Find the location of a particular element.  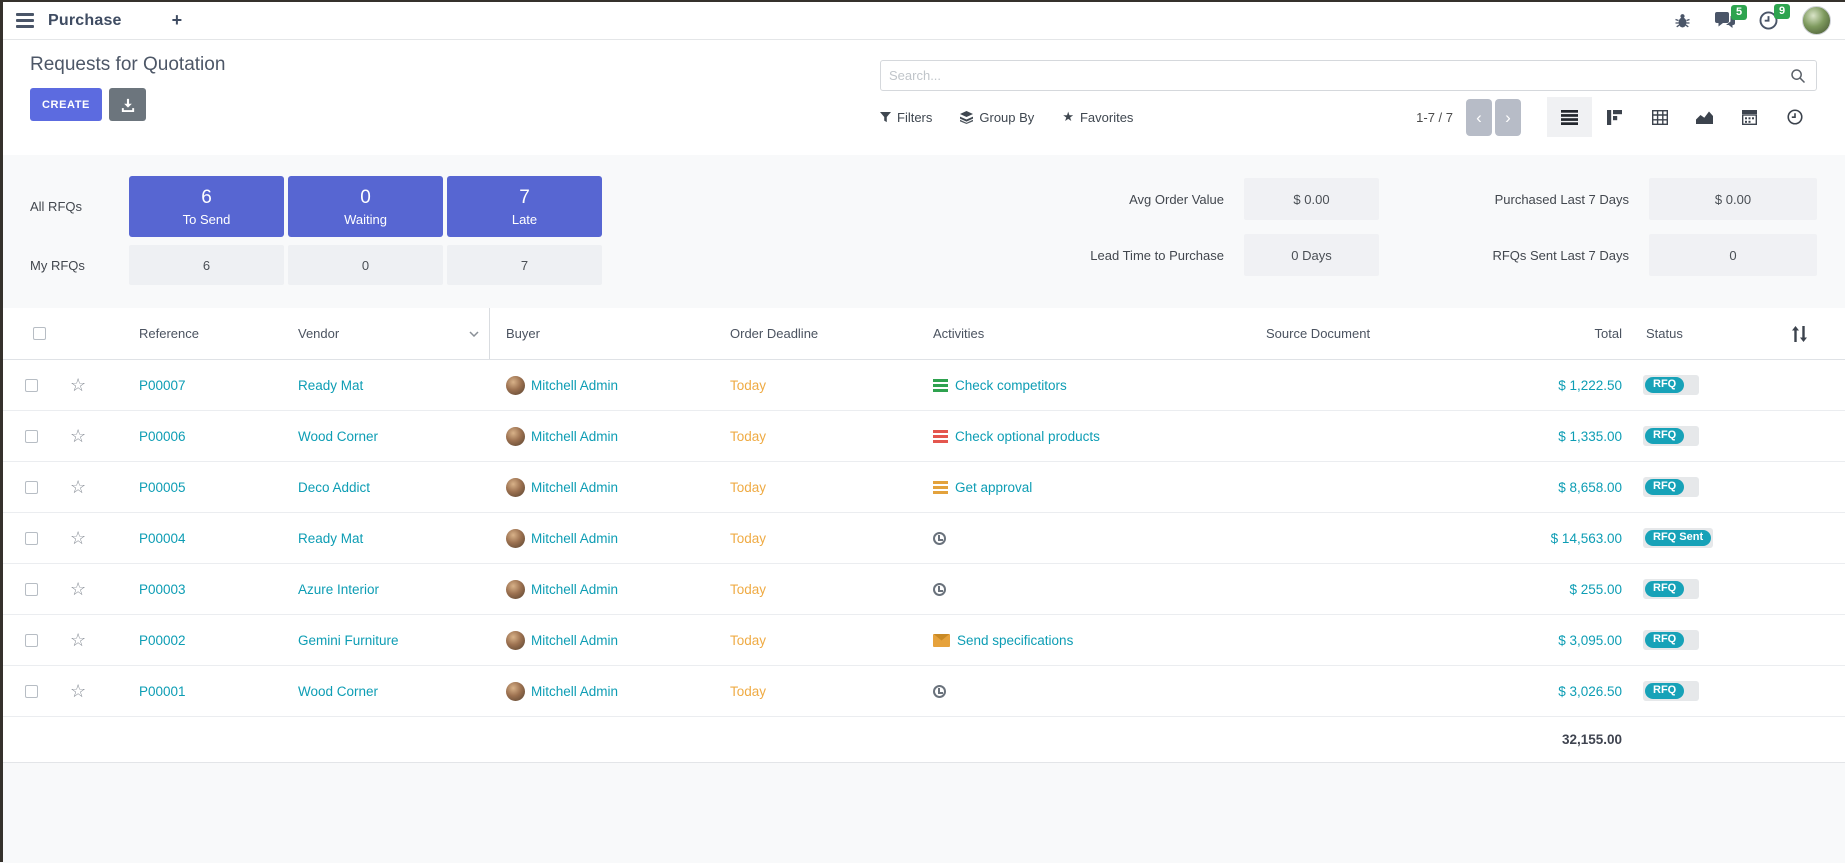

reference-link: P00006 is located at coordinates (162, 436).